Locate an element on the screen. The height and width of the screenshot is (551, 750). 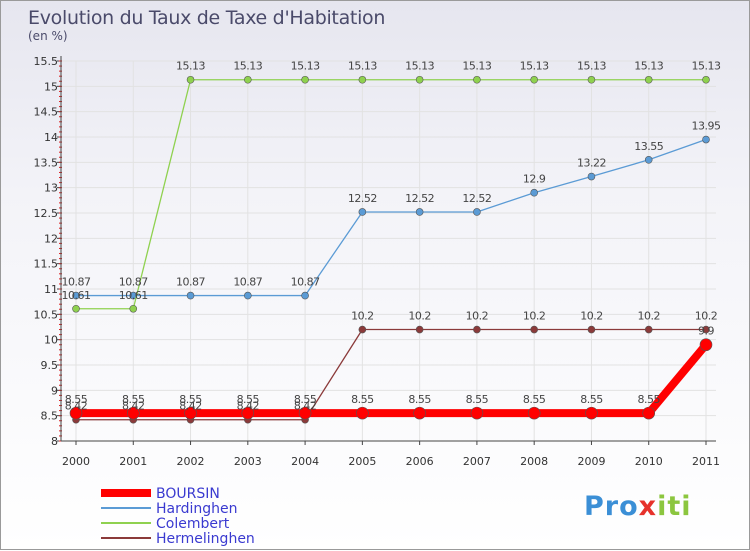
legend-label: BOURSIN is located at coordinates (188, 494).